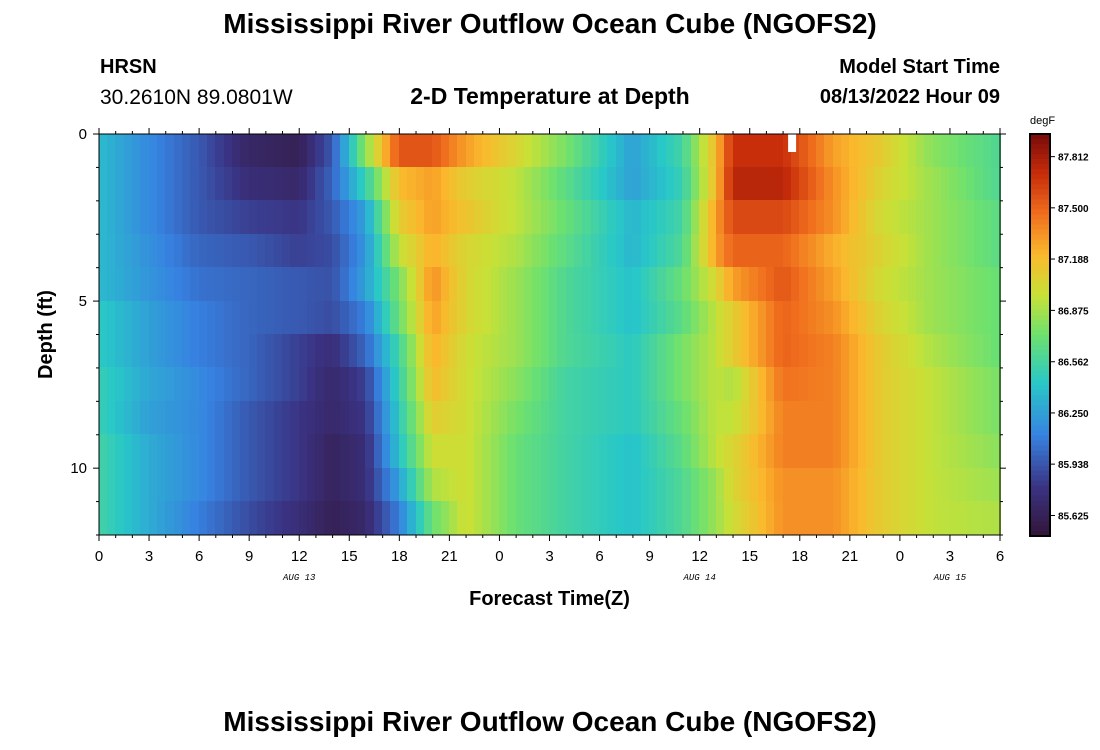  Describe the element at coordinates (550, 96) in the screenshot. I see `chart-subtitle: 2-D Temperature at Depth` at that location.